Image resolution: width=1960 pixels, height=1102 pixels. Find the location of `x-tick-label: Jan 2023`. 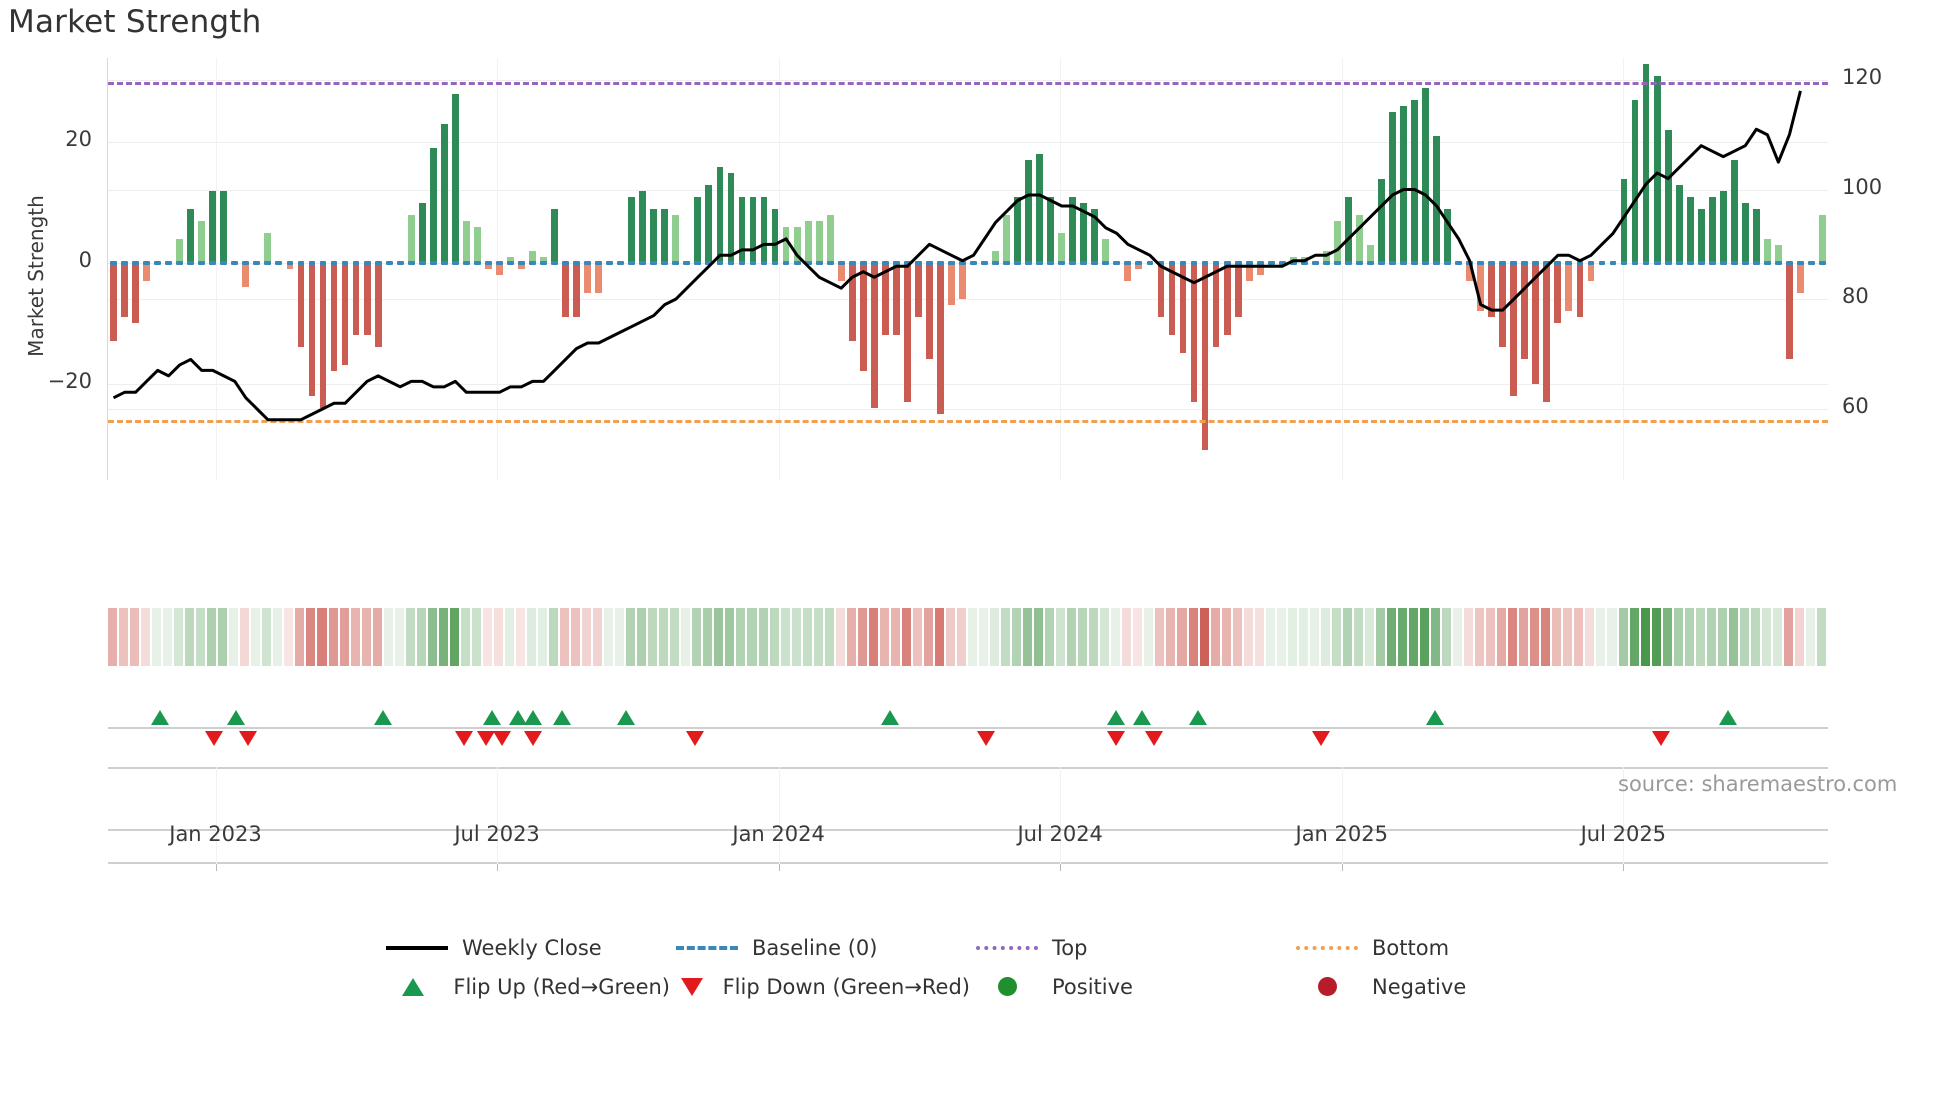

x-tick-label: Jan 2023 is located at coordinates (215, 834).